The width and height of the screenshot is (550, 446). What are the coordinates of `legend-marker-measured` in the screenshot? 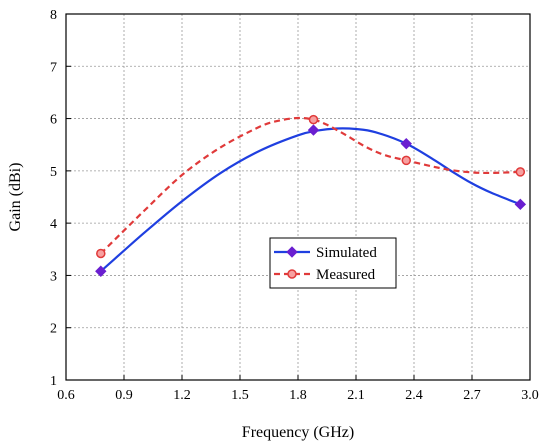 It's located at (292, 274).